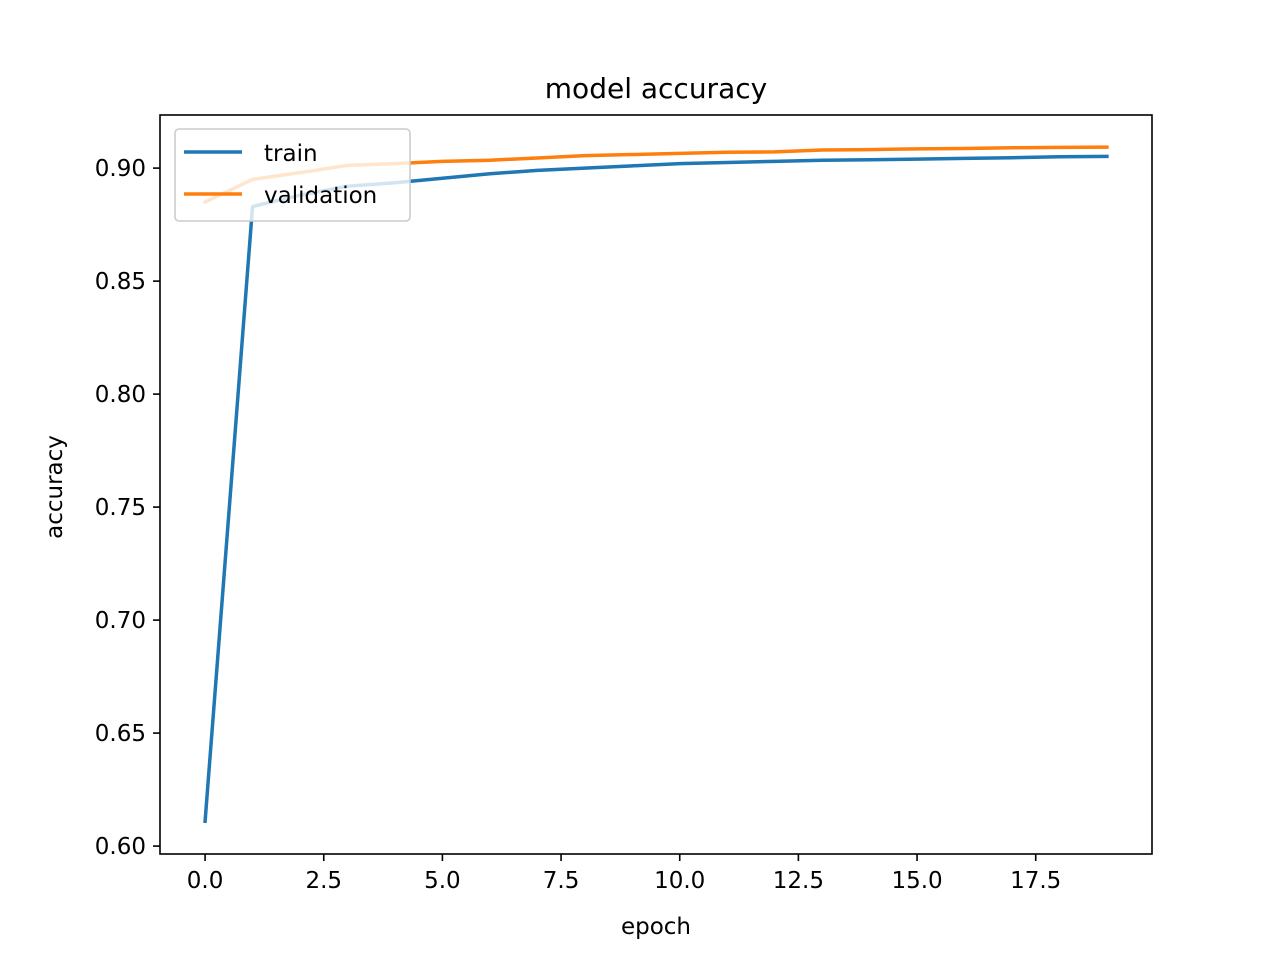 The height and width of the screenshot is (960, 1280). What do you see at coordinates (120, 169) in the screenshot?
I see `y-tick-label: 0.90` at bounding box center [120, 169].